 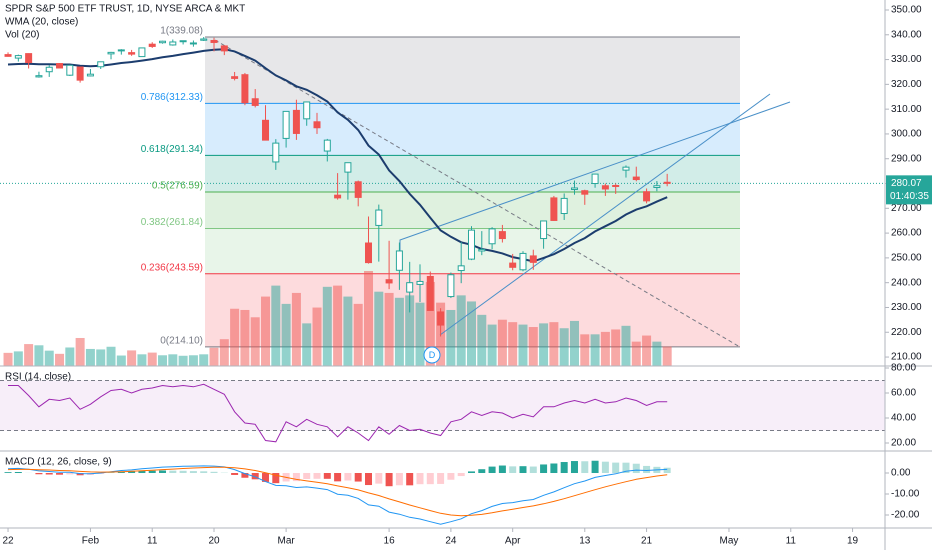 I want to click on x-tick-label: 24, so click(x=451, y=541).